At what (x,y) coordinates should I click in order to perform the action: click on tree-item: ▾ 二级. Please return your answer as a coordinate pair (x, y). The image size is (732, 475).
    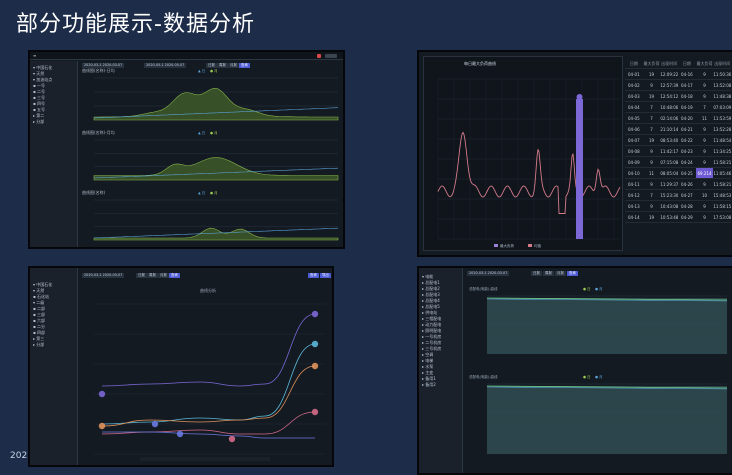
    Looking at the image, I should click on (39, 302).